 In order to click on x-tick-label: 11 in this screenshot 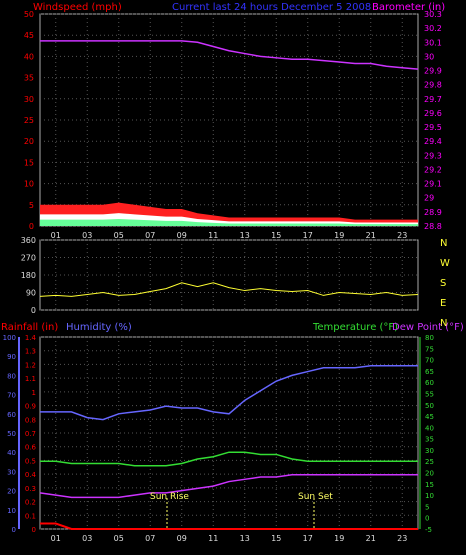, I will do `click(213, 235)`.